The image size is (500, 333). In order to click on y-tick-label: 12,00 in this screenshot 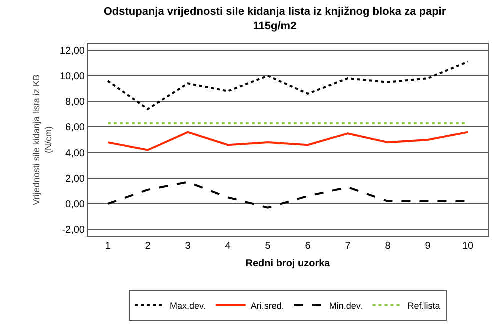, I will do `click(73, 51)`.